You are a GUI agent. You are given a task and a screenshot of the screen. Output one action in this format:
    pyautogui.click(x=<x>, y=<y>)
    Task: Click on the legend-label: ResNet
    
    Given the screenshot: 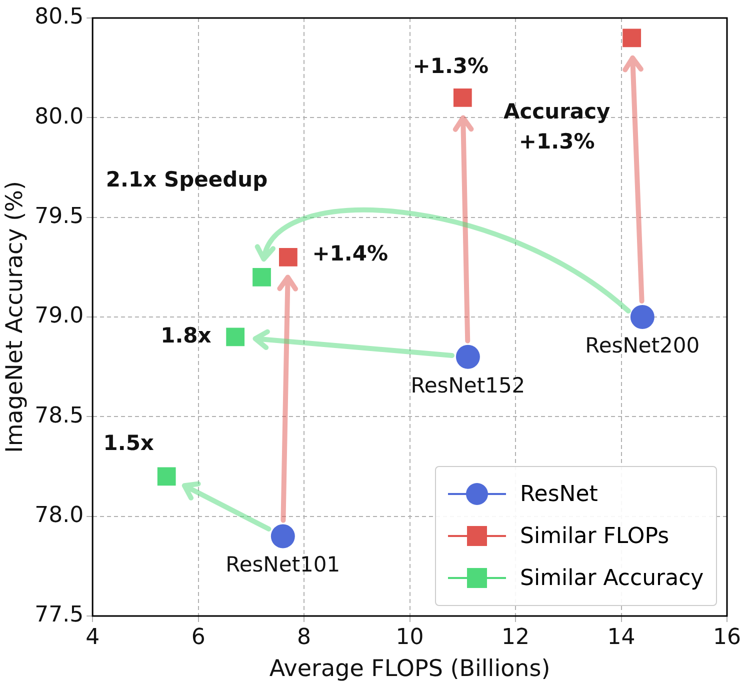 What is the action you would take?
    pyautogui.click(x=559, y=494)
    